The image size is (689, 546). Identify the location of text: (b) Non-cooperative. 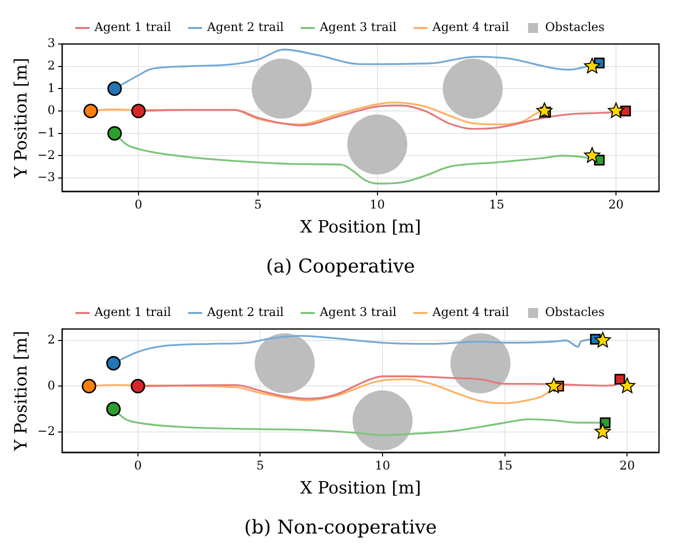
(340, 527).